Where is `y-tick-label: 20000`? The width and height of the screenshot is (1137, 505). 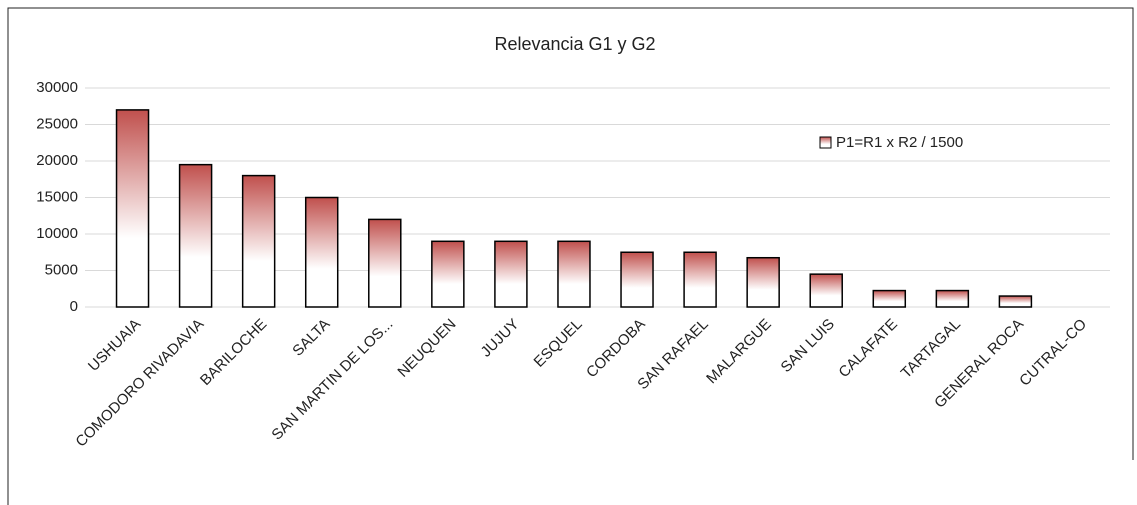 y-tick-label: 20000 is located at coordinates (57, 160).